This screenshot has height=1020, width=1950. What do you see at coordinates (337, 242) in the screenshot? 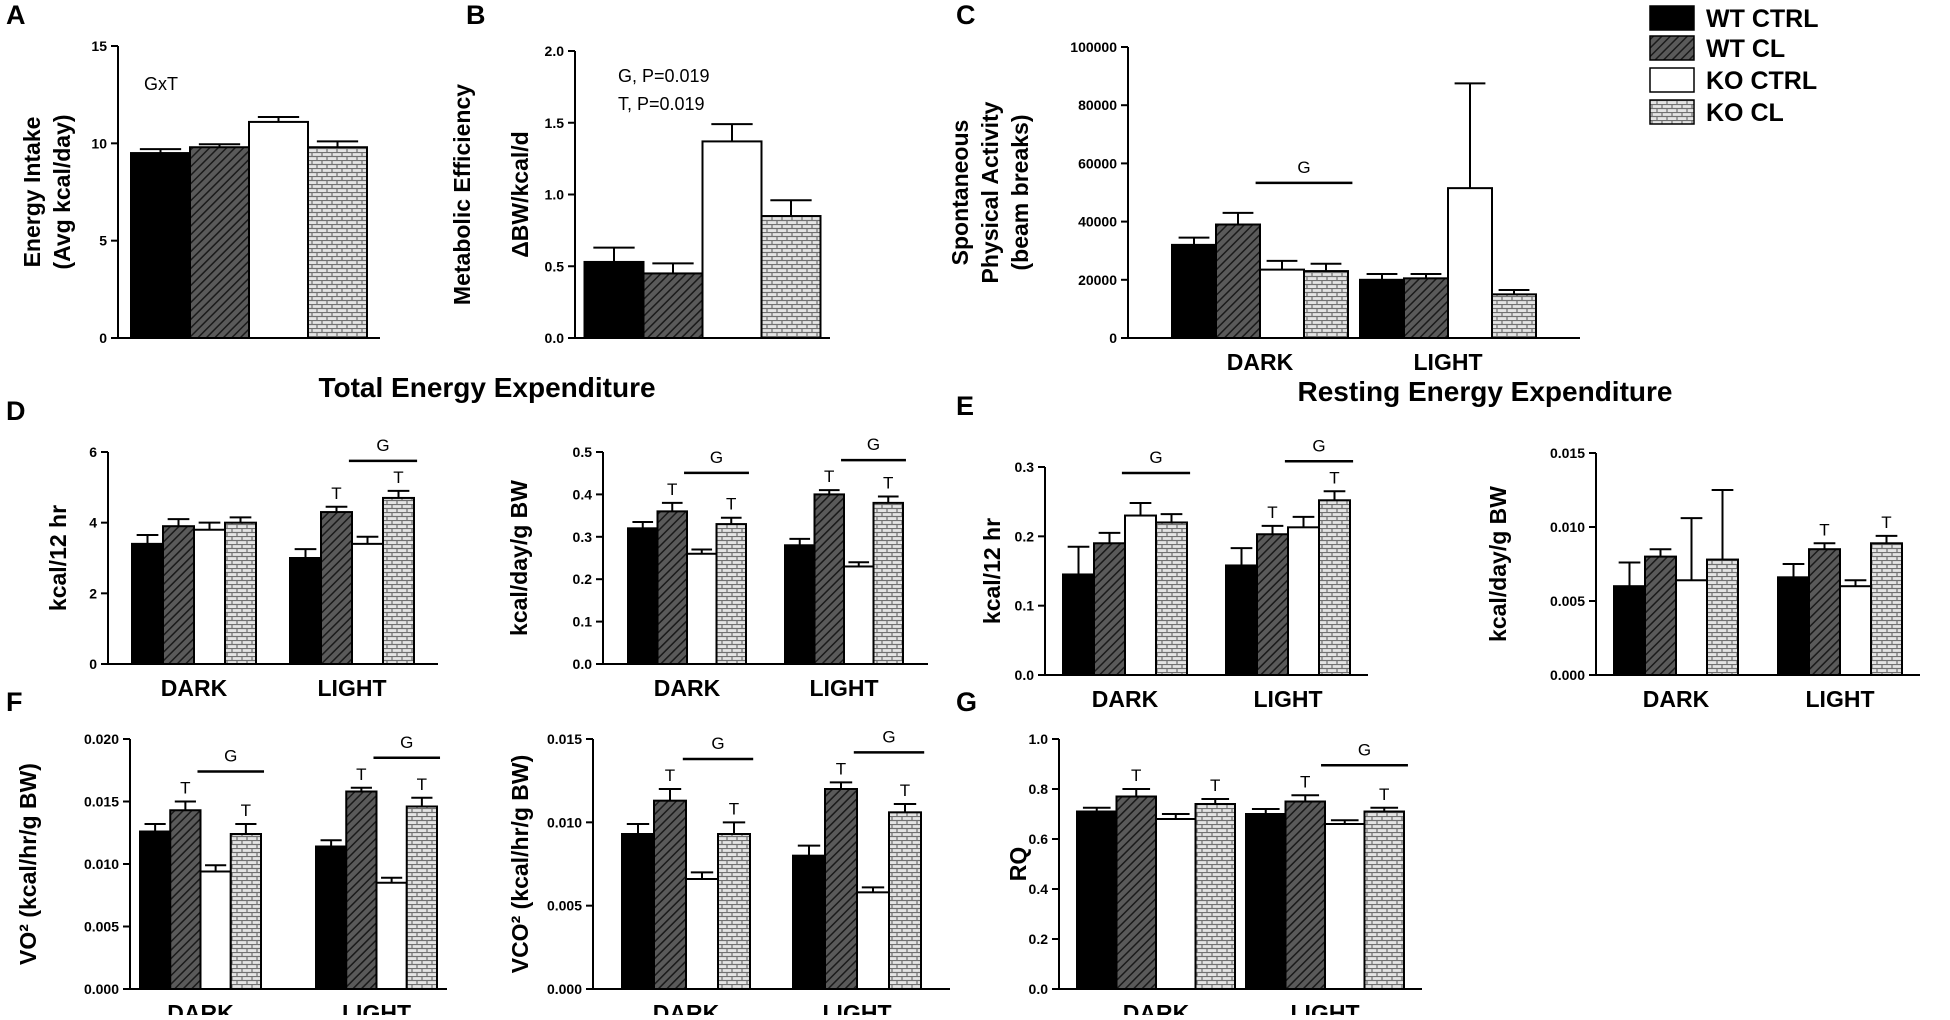
I see `bar-a-ko-cl` at bounding box center [337, 242].